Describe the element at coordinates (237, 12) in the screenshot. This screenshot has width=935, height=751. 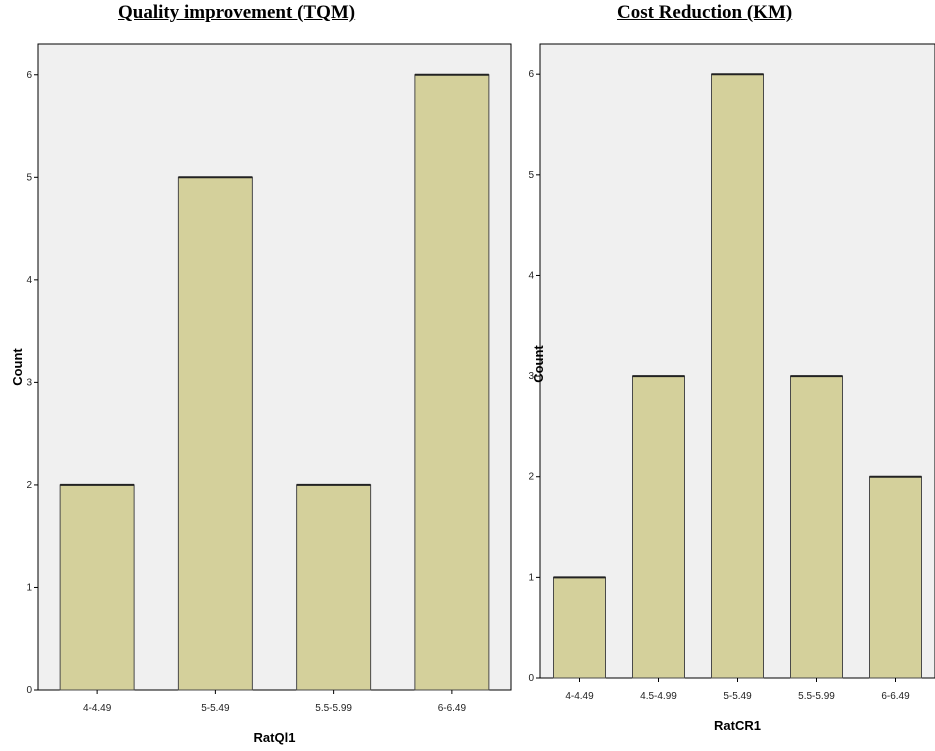
I see `left-chart-title: Quality improvement (TQM)` at that location.